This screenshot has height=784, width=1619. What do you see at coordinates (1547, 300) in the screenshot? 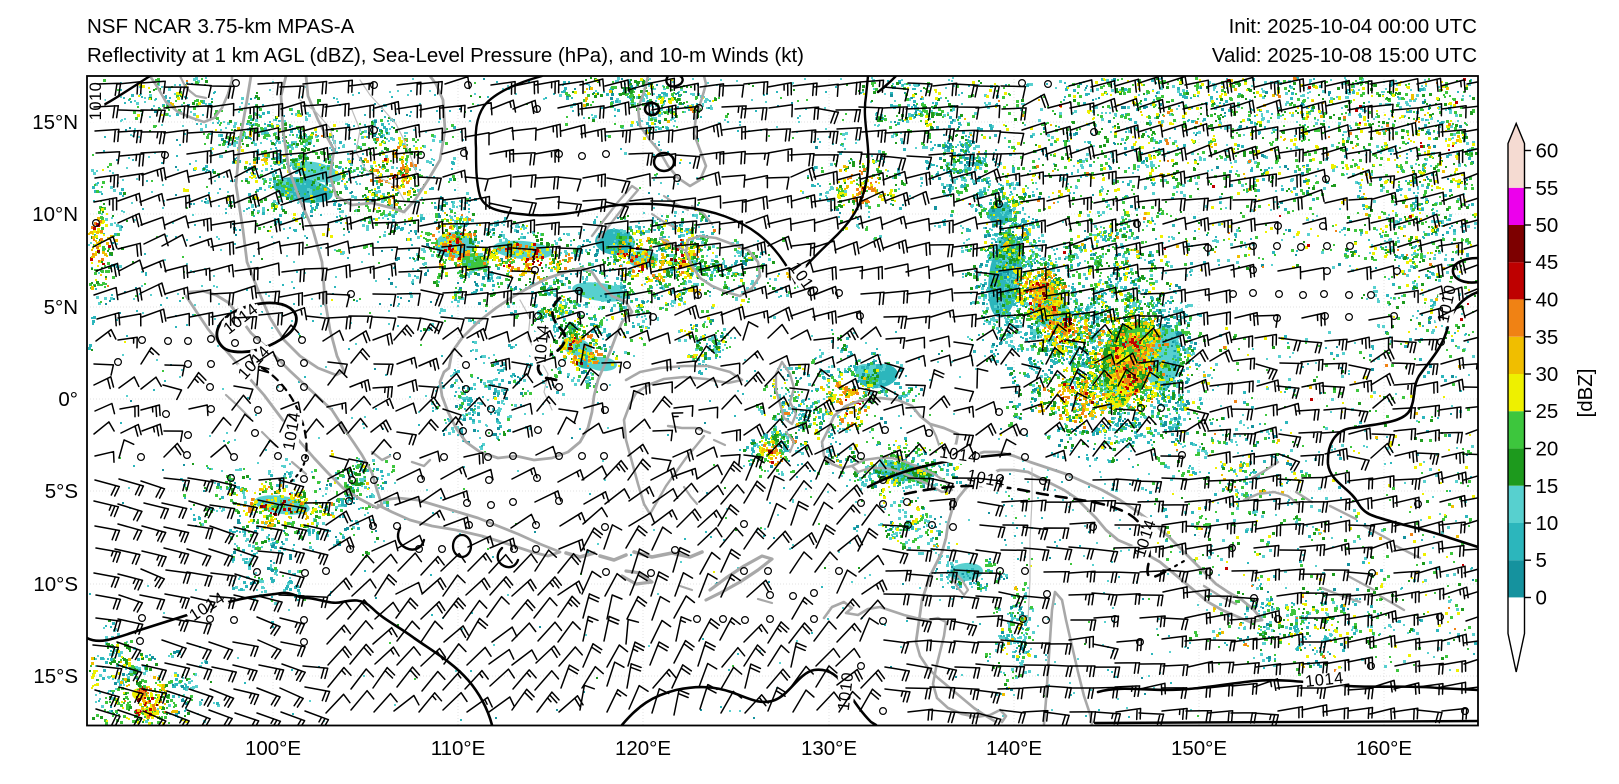
I see `svg-text: 40` at bounding box center [1547, 300].